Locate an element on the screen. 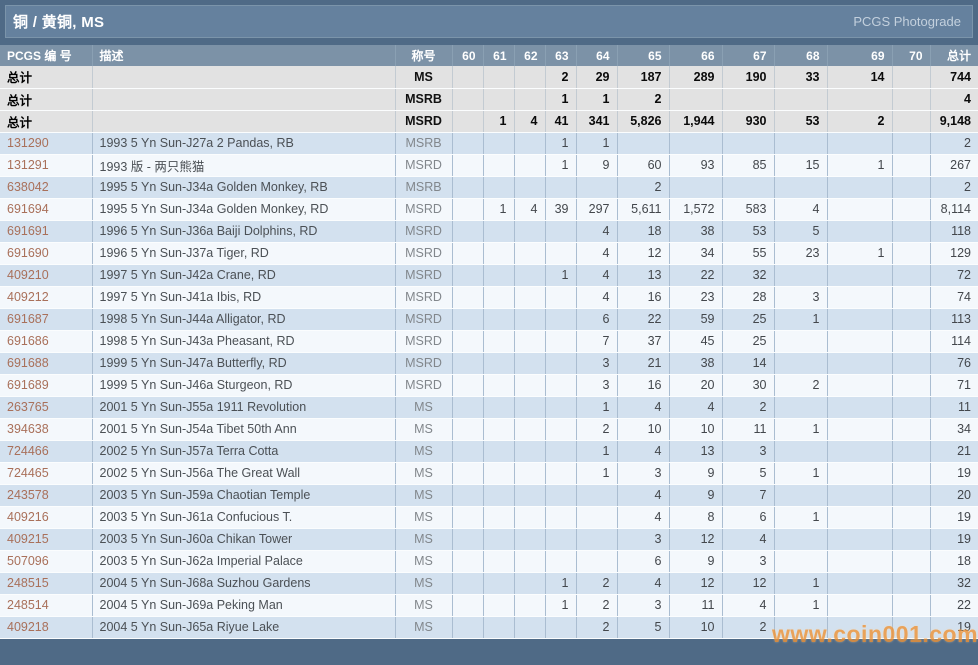  grade-65-count: 60 is located at coordinates (643, 165).